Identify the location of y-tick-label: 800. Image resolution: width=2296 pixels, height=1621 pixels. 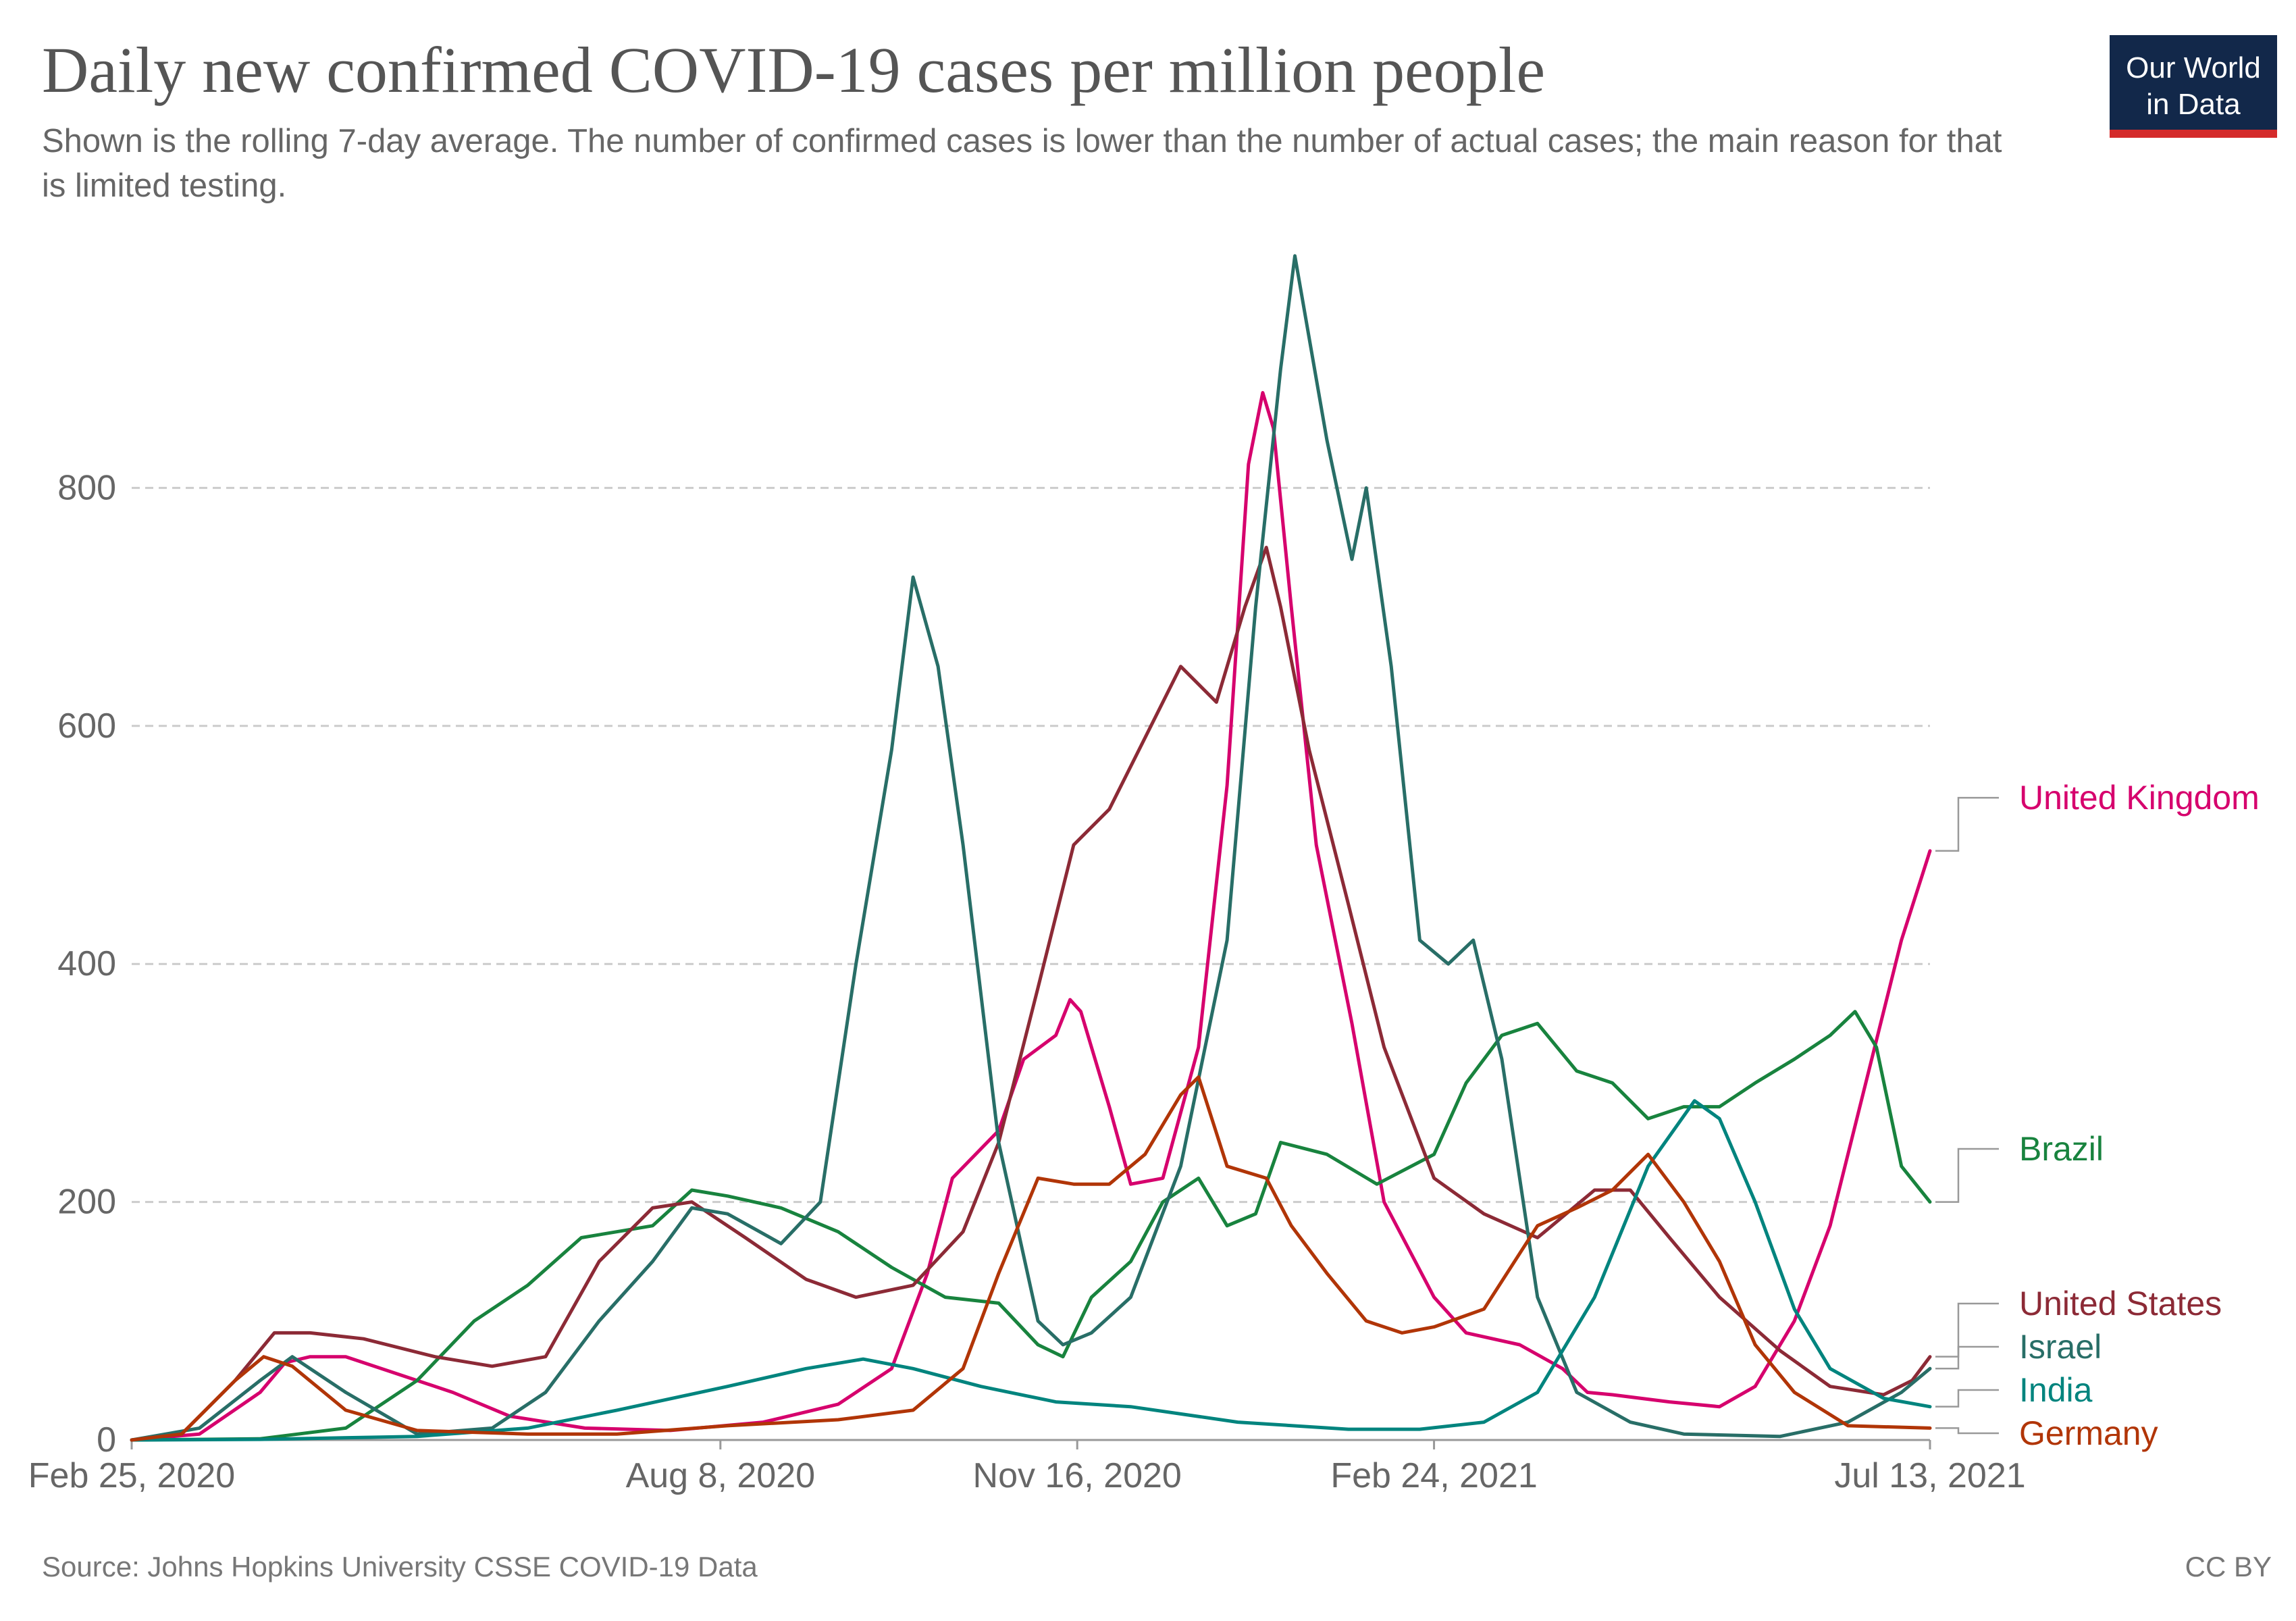
(86, 487).